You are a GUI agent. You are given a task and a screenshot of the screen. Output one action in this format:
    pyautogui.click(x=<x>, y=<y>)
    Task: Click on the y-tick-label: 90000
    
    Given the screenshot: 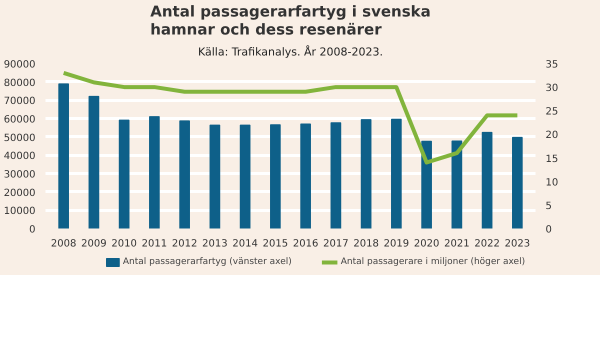 What is the action you would take?
    pyautogui.click(x=20, y=65)
    